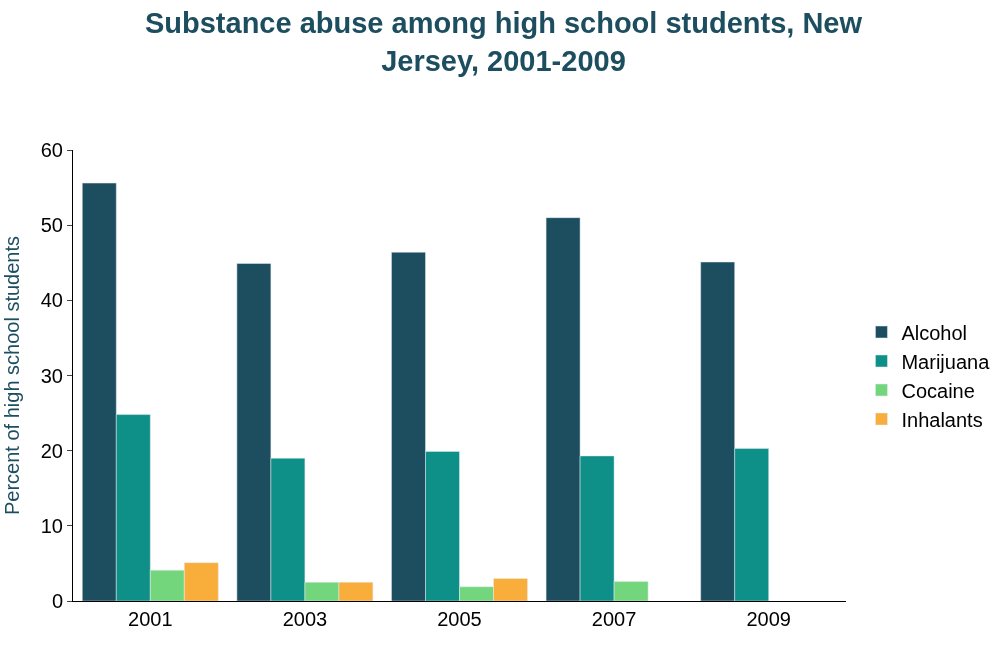  What do you see at coordinates (51, 300) in the screenshot?
I see `y-tick-label: 40` at bounding box center [51, 300].